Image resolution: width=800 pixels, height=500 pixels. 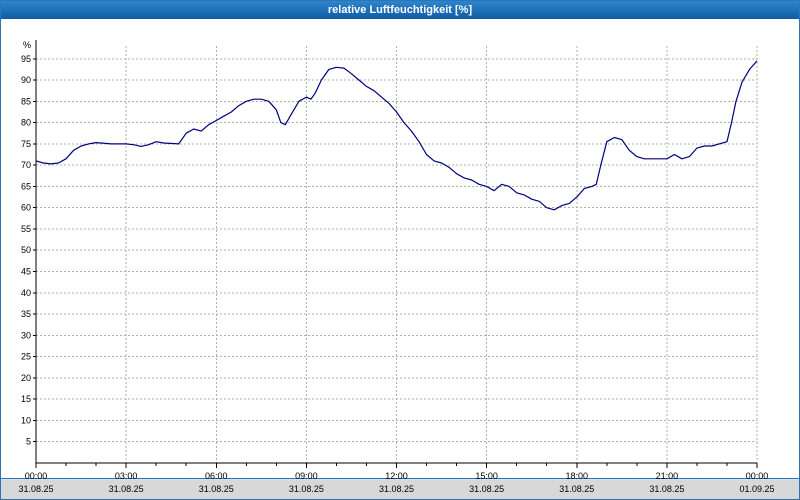 I want to click on svg-text: 65, so click(x=26, y=186).